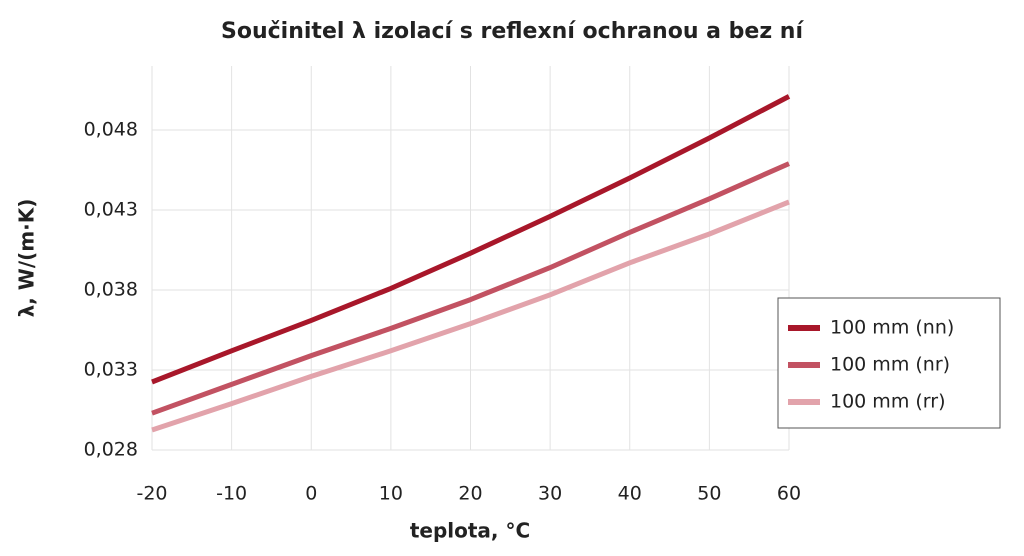  I want to click on x-tick-label: -20, so click(151, 494).